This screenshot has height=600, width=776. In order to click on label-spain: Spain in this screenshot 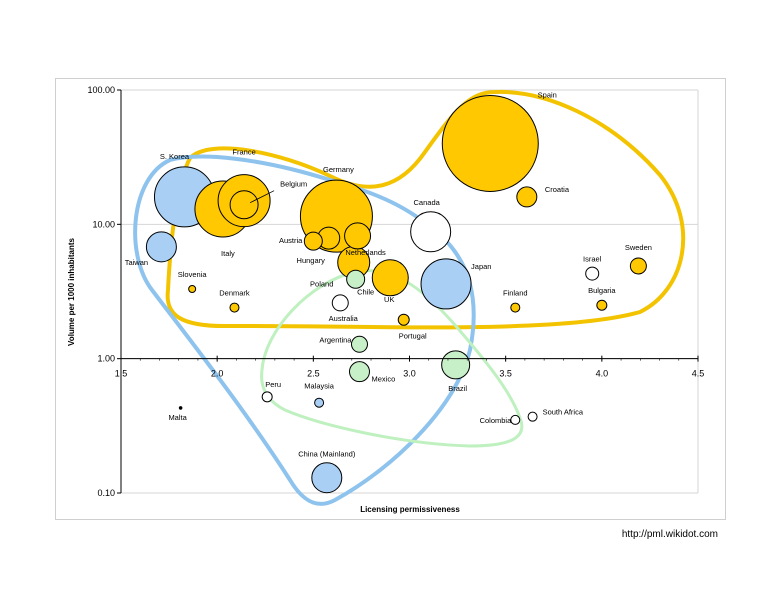, I will do `click(547, 94)`.